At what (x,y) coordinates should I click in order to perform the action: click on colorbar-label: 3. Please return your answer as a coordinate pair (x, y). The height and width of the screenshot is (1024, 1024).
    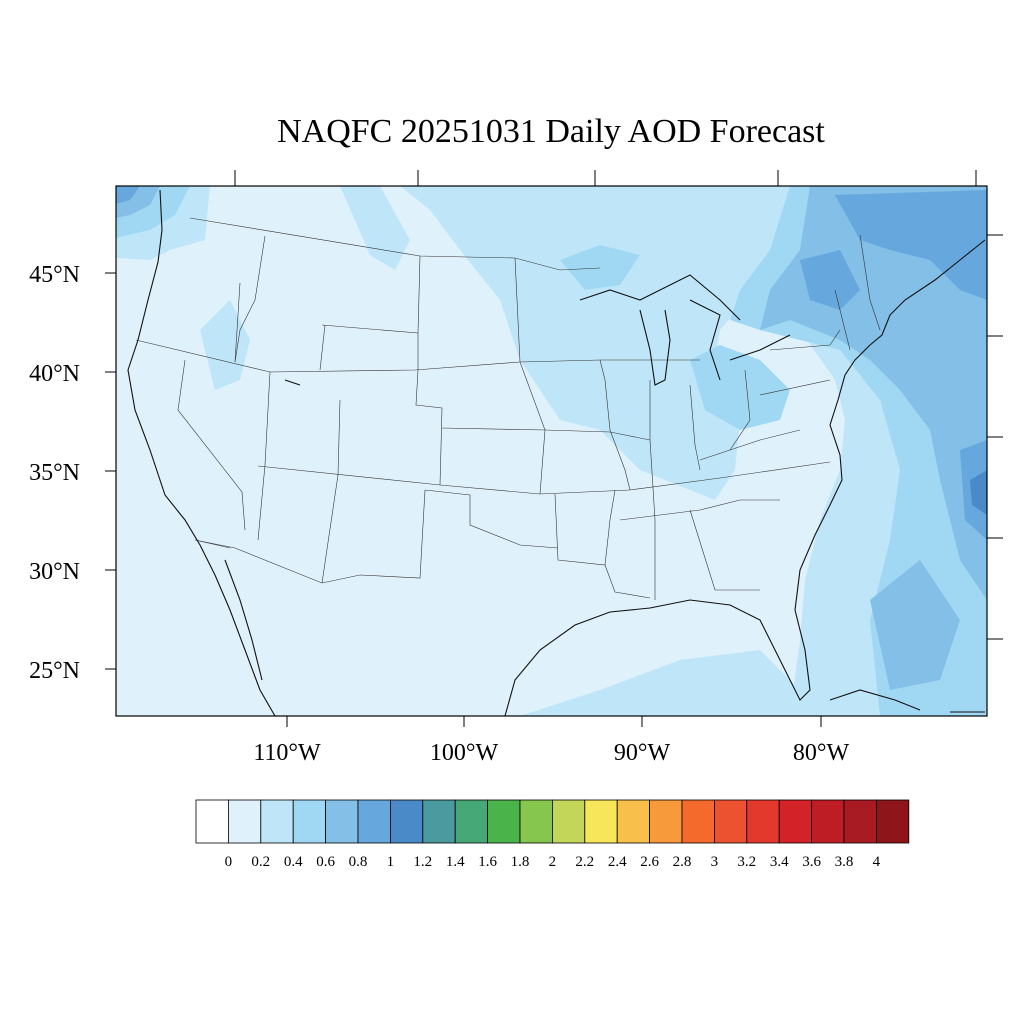
    Looking at the image, I should click on (715, 862).